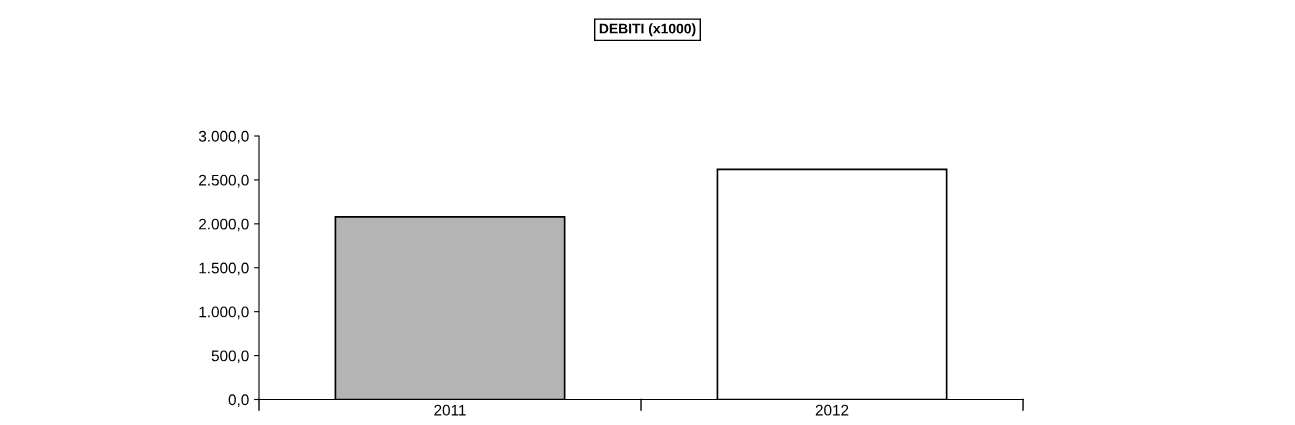  What do you see at coordinates (224, 225) in the screenshot?
I see `y-tick-label: 2.000,0` at bounding box center [224, 225].